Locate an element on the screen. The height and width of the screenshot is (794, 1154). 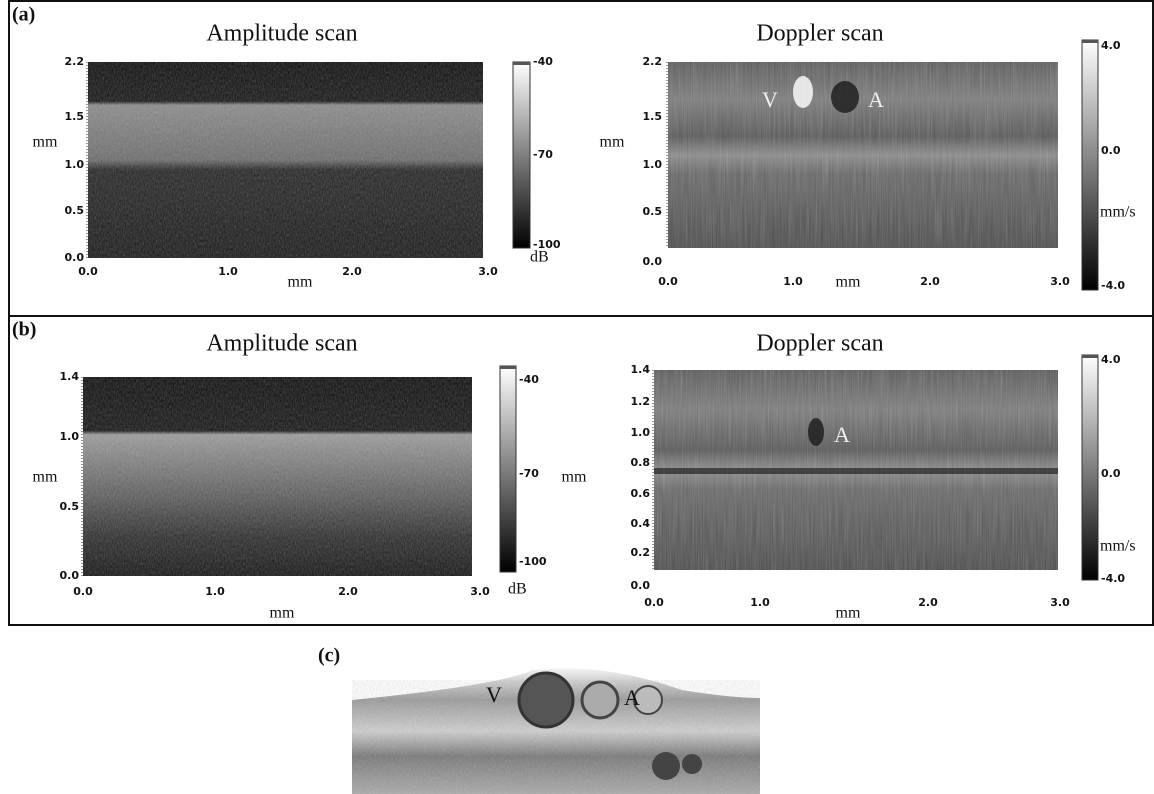
y-tick-label: 0.2 is located at coordinates (641, 552).